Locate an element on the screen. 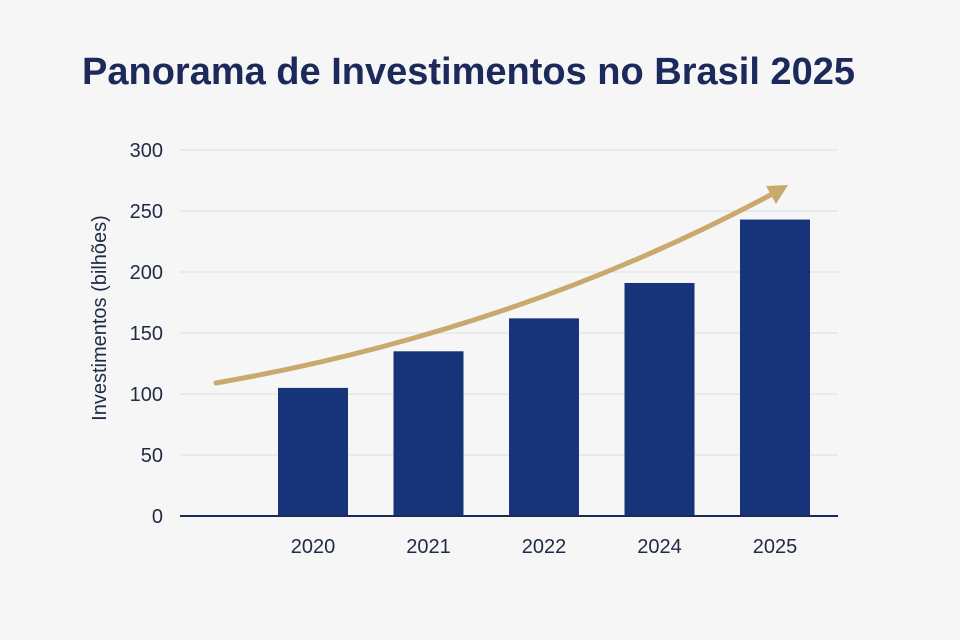 The image size is (960, 640). x-tick-label: 2021 is located at coordinates (428, 547).